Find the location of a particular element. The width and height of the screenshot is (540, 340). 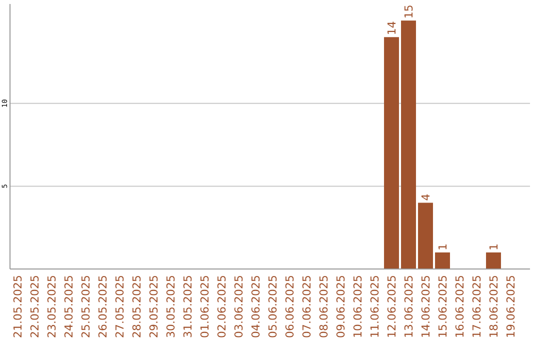

x-tick-label: 10.06.2025 is located at coordinates (358, 306).